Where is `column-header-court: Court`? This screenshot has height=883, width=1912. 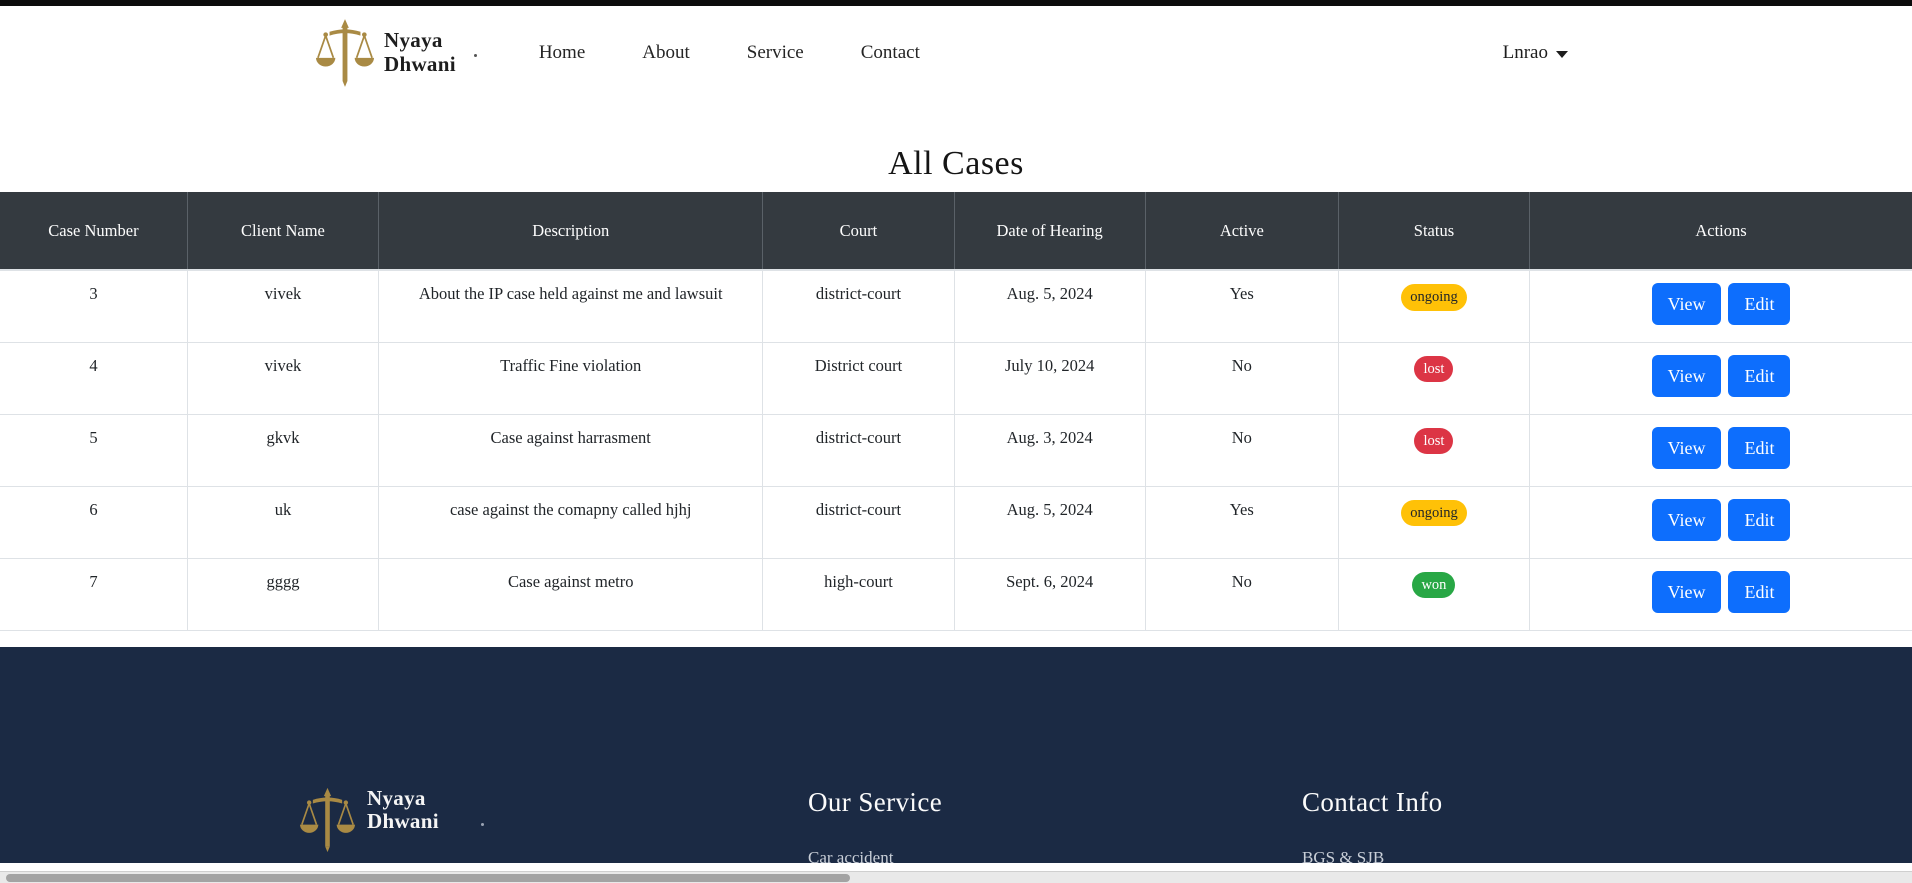
column-header-court: Court is located at coordinates (858, 231).